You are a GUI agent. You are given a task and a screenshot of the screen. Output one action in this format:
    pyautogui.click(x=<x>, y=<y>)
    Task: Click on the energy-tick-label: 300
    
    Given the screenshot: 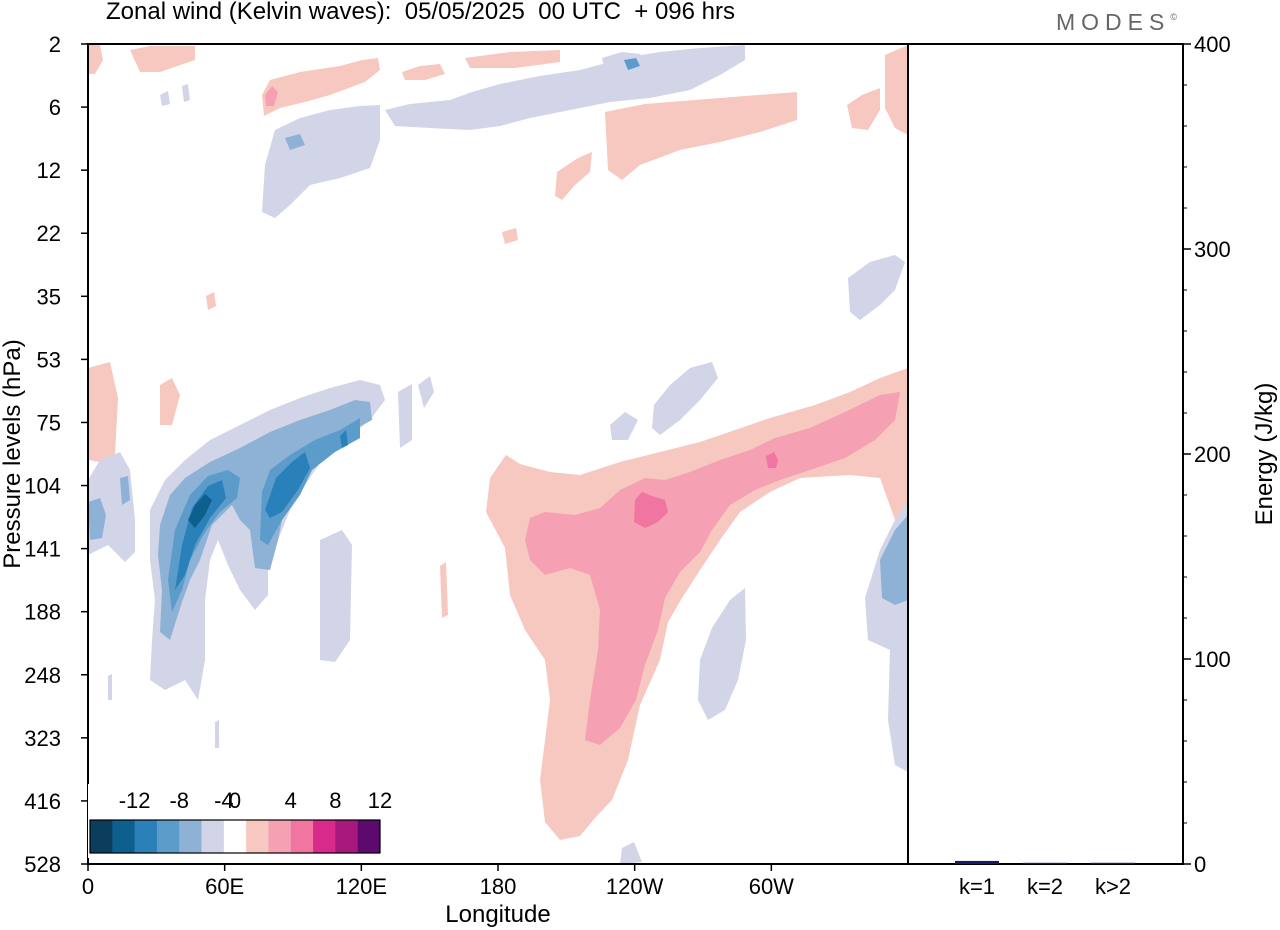 What is the action you would take?
    pyautogui.click(x=1212, y=249)
    